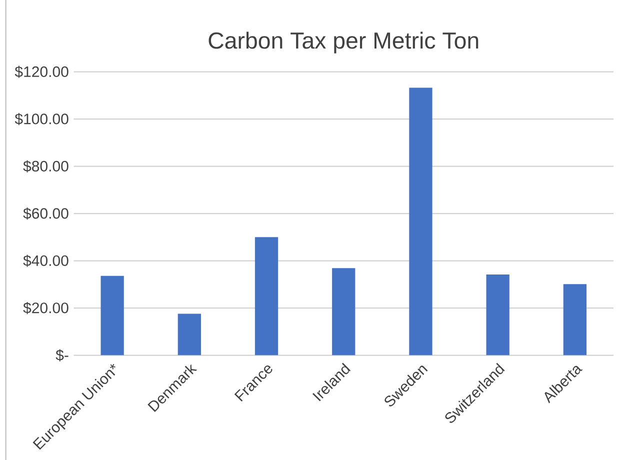 The image size is (629, 460). What do you see at coordinates (62, 355) in the screenshot?
I see `y-tick-label: $-` at bounding box center [62, 355].